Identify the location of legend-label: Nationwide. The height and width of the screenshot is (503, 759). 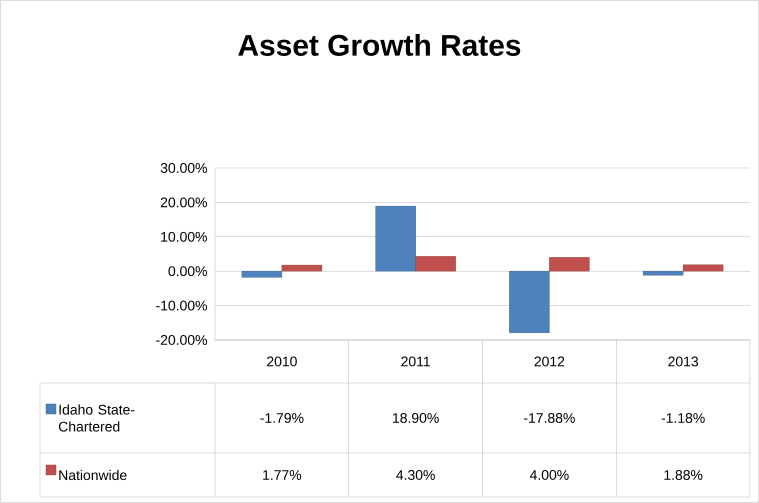
(93, 475).